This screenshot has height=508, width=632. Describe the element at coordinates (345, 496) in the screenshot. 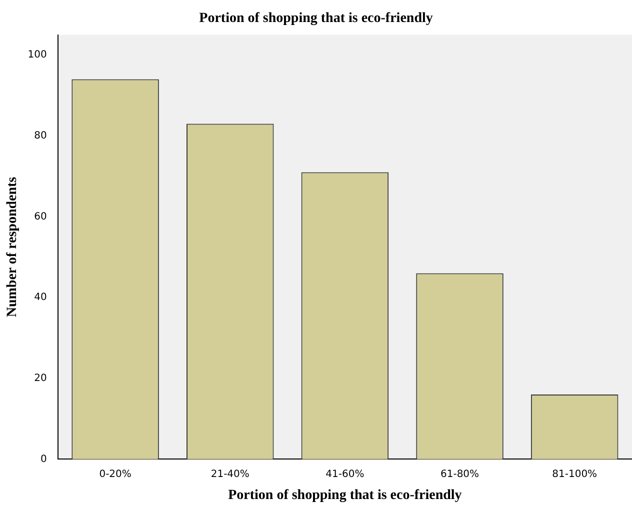

I see `x-axis-title: Portion of shopping that is eco-friendly` at that location.